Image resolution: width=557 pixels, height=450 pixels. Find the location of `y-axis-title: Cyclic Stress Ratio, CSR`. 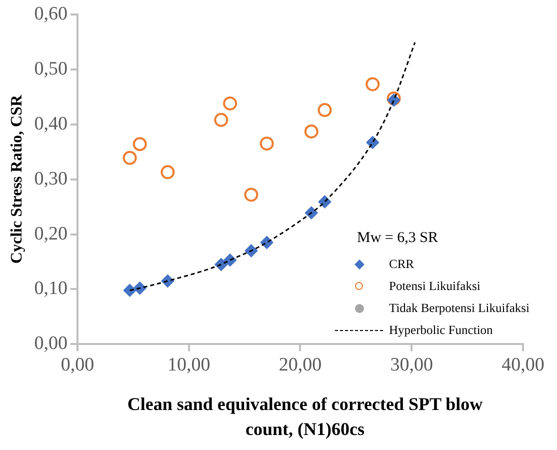

y-axis-title: Cyclic Stress Ratio, CSR is located at coordinates (17, 179).